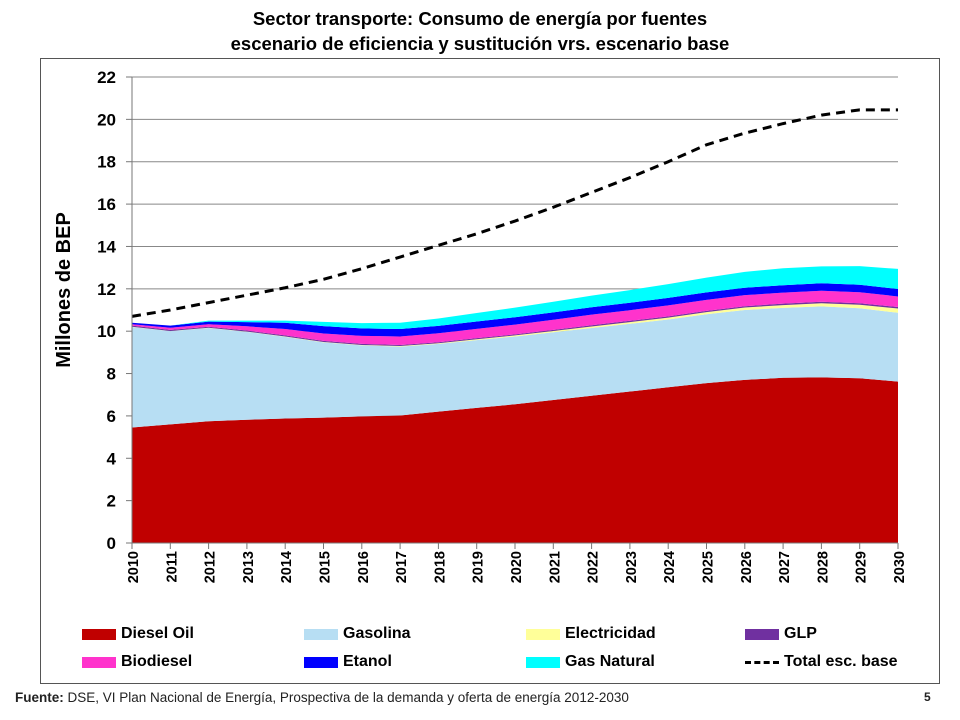 This screenshot has width=960, height=720. I want to click on legend-item-etanol: Etanol, so click(348, 662).